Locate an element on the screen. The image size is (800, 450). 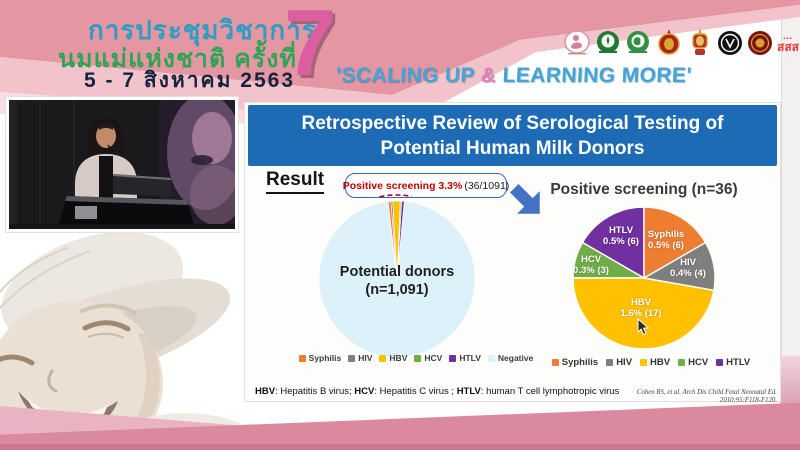
pie-slice-htlv is located at coordinates (613, 243).